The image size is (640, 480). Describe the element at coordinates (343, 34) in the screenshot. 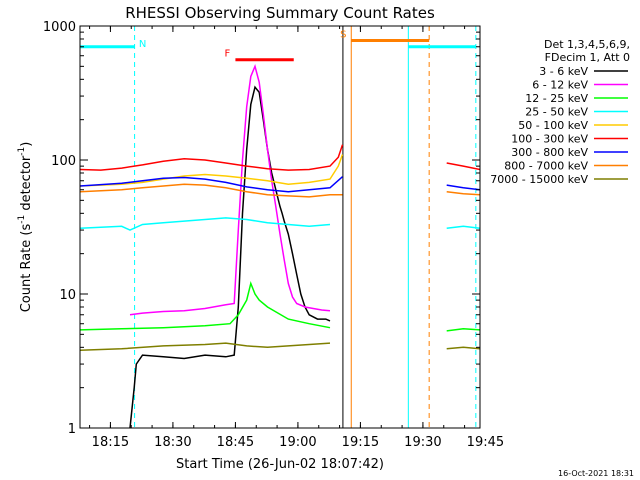

I see `flag-label-2: S` at that location.